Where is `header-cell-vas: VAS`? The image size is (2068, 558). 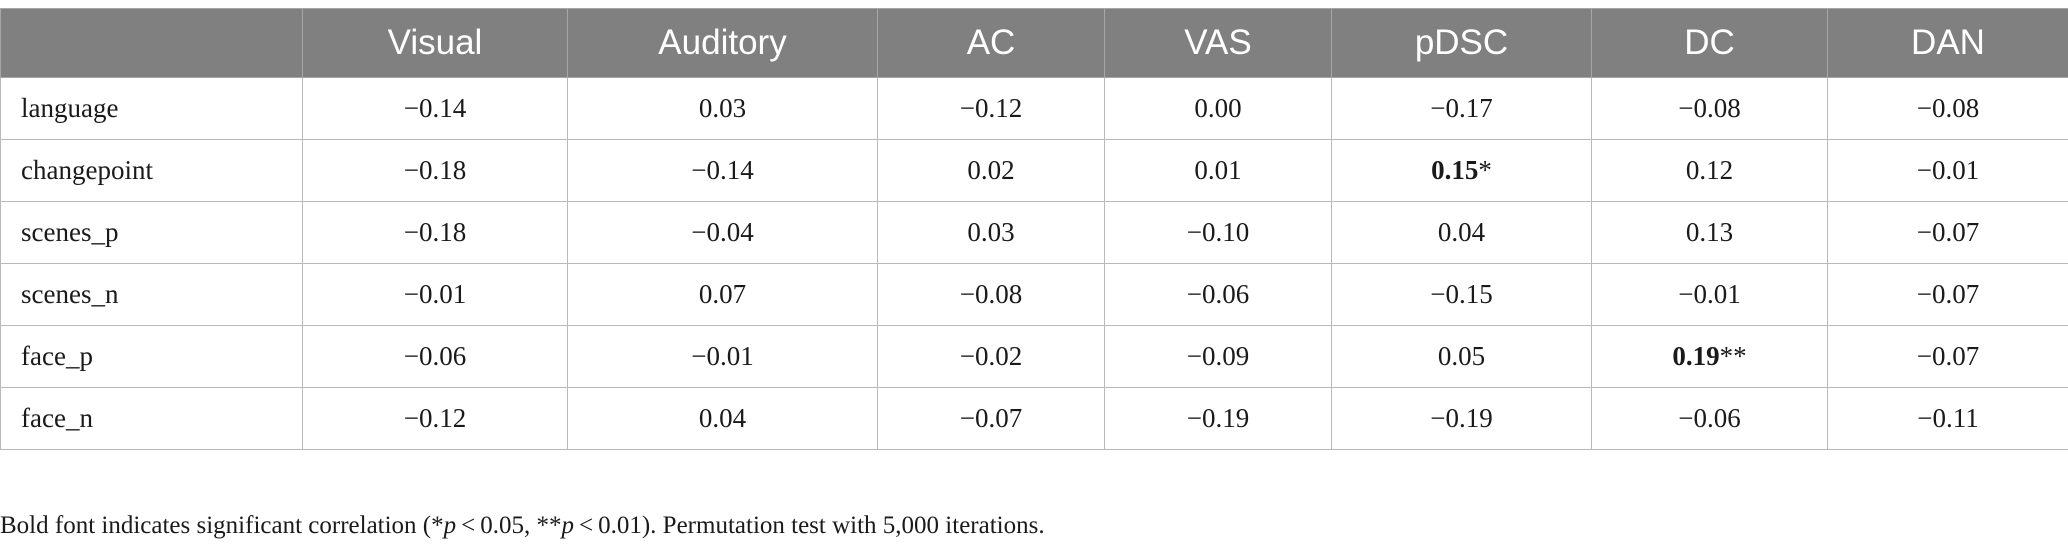
header-cell-vas: VAS is located at coordinates (1218, 43).